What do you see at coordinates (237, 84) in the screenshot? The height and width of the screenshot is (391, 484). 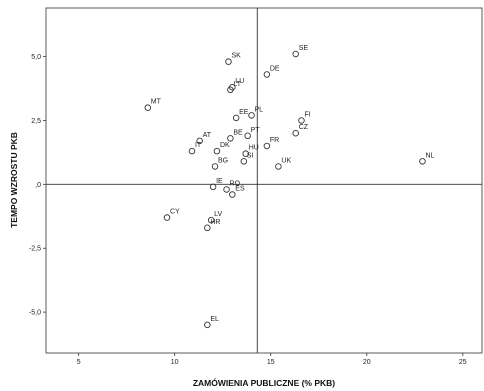 I see `point-label-lt: LT` at bounding box center [237, 84].